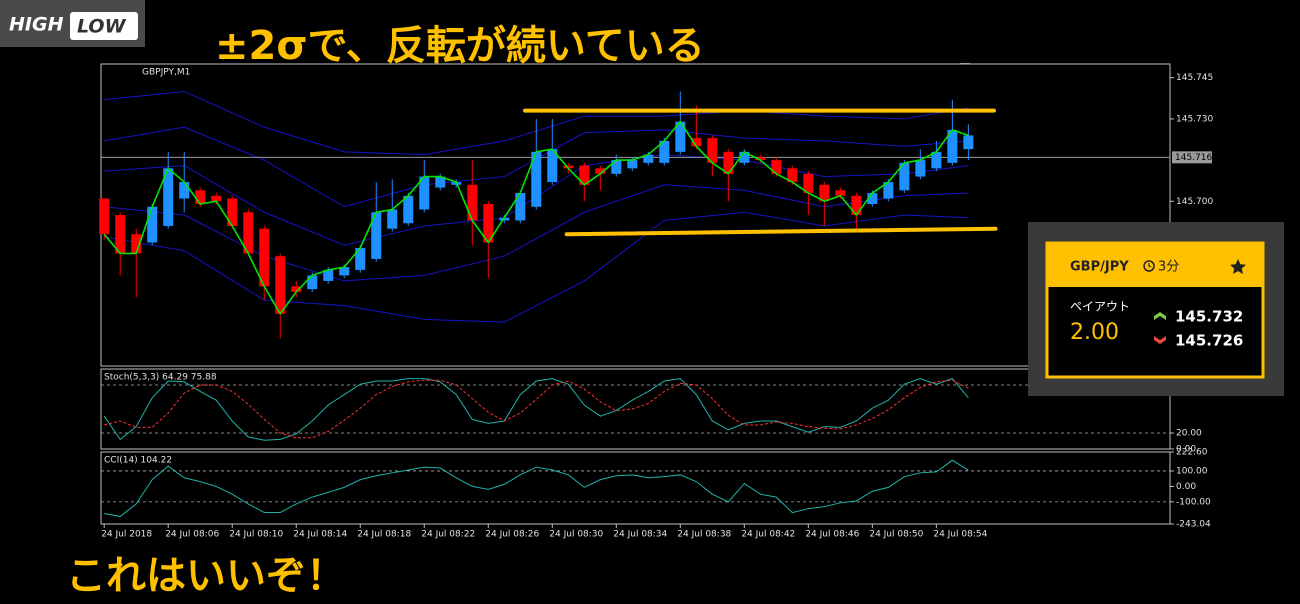 The image size is (1300, 604). I want to click on clock-hand, so click(1150, 265).